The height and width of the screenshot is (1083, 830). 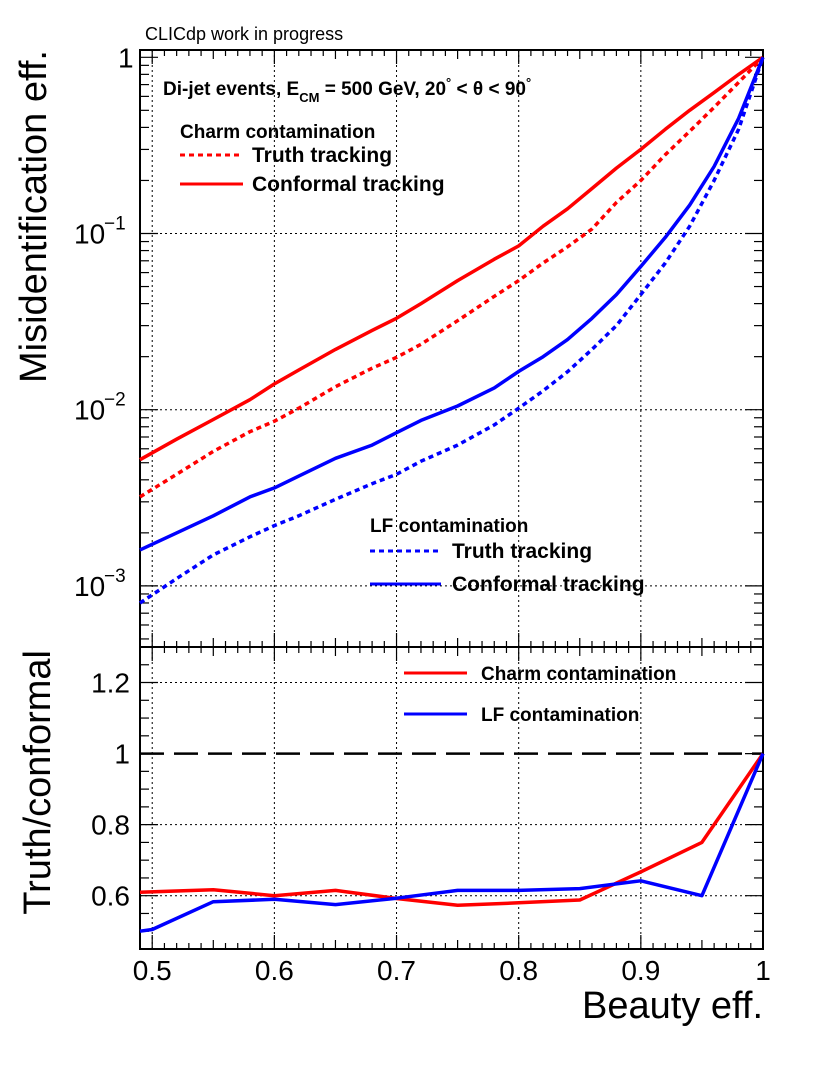 I want to click on bottom-legend-label: Charm contamination, so click(x=578, y=674).